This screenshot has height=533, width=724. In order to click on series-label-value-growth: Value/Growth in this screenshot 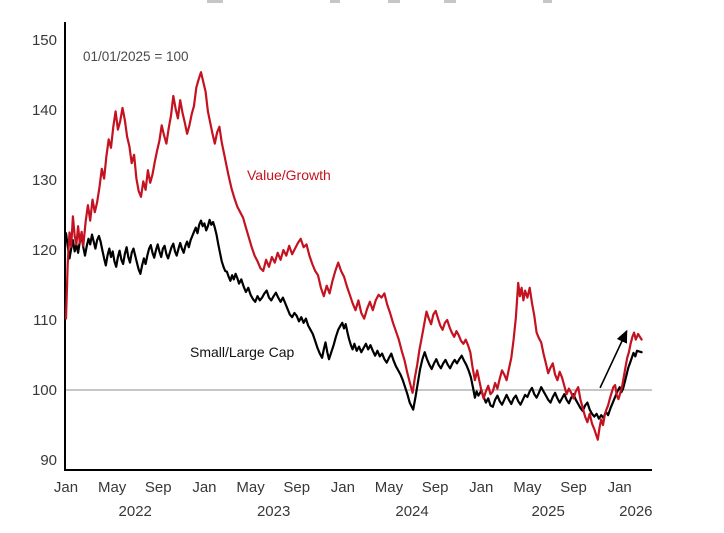, I will do `click(289, 175)`.